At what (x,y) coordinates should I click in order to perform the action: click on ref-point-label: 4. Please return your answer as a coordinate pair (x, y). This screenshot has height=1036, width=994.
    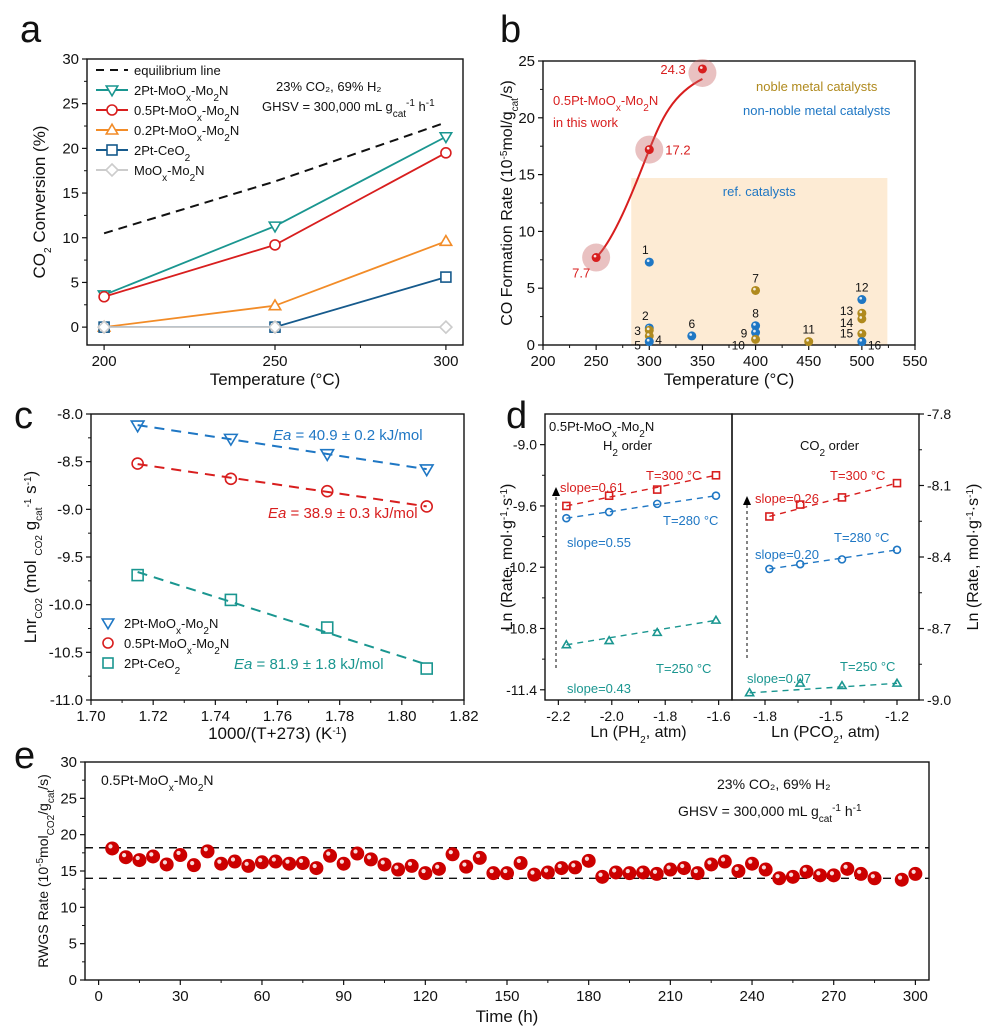
    Looking at the image, I should click on (658, 340).